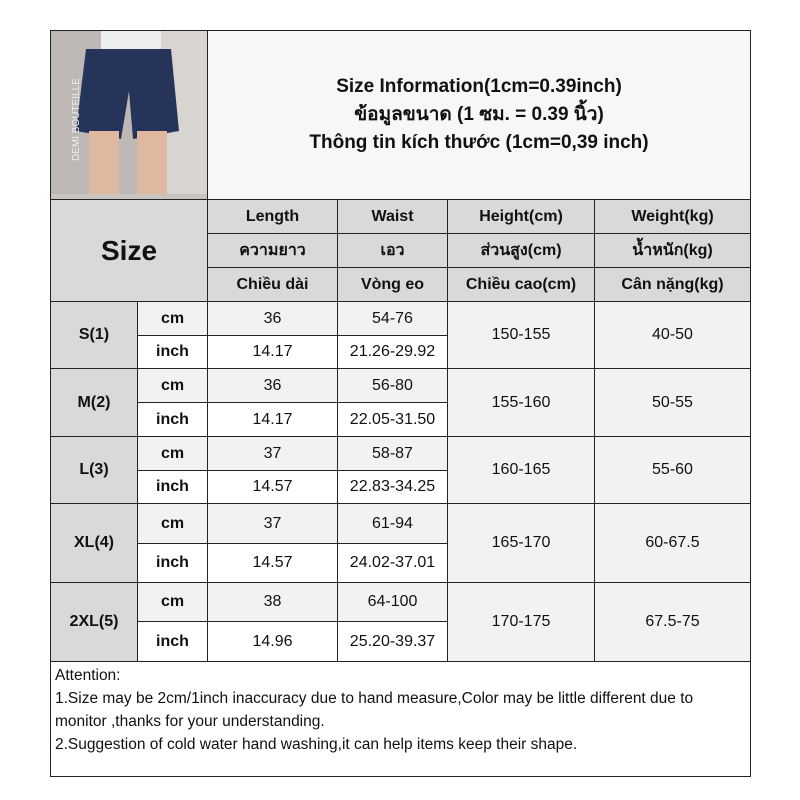 This screenshot has height=800, width=800. What do you see at coordinates (94, 543) in the screenshot?
I see `size-label: XL(4)` at bounding box center [94, 543].